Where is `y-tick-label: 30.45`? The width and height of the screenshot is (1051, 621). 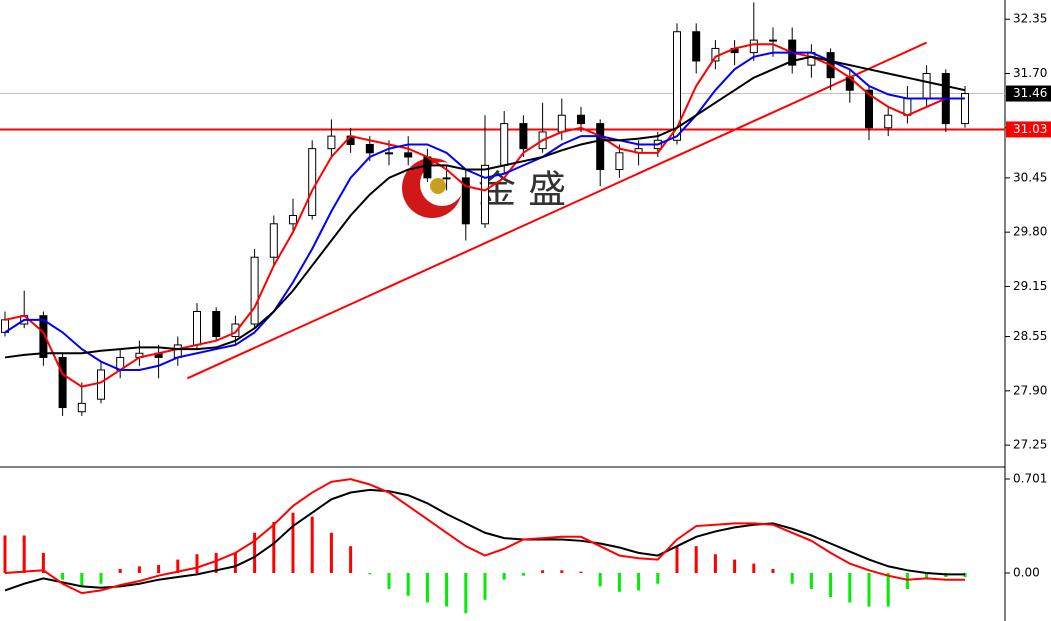
y-tick-label: 30.45 is located at coordinates (1030, 177).